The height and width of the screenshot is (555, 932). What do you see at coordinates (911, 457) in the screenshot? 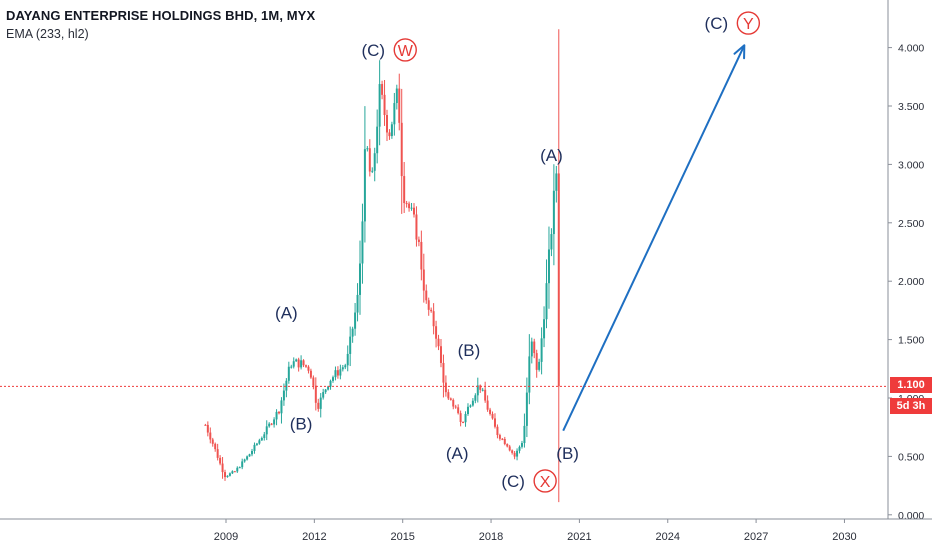
I see `y-tick-label: 0.500` at bounding box center [911, 457].